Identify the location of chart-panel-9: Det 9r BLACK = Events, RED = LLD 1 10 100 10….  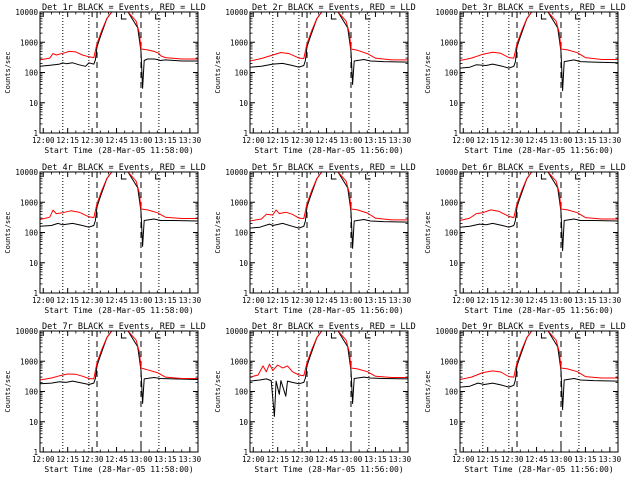
(525, 398).